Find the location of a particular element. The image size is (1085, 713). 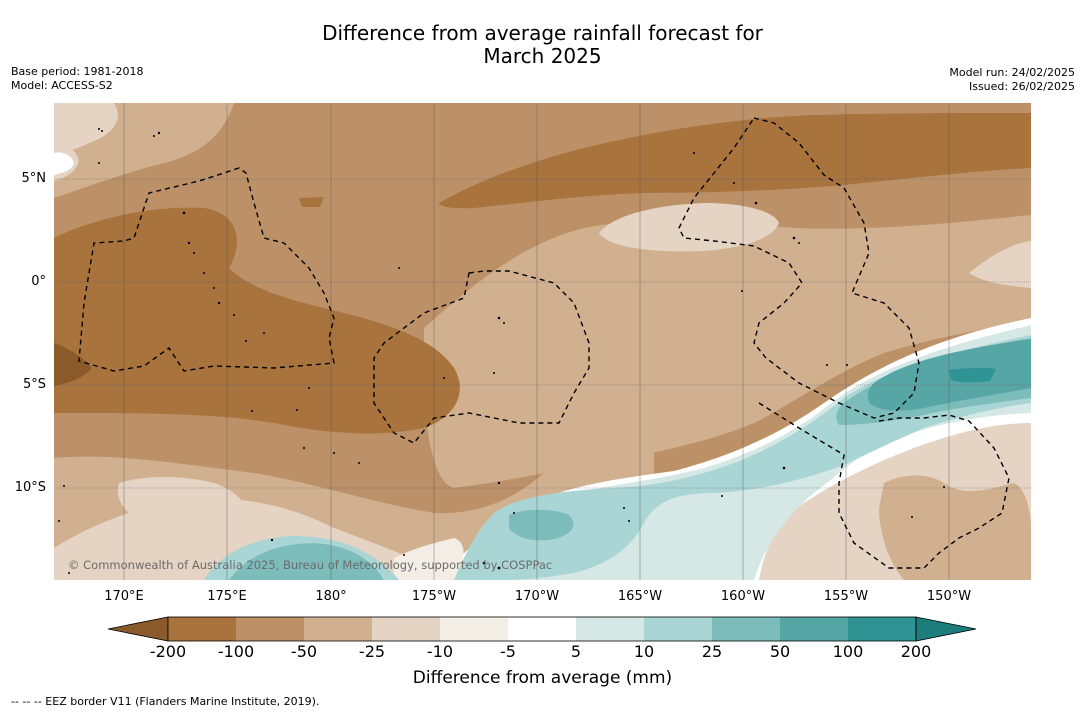

eez-border-tokelau is located at coordinates (481, 357).